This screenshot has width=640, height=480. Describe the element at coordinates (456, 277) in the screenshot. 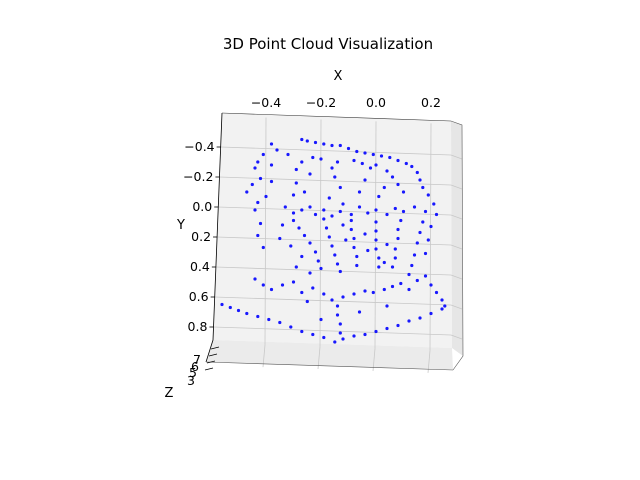

I see `y-side-grid-line` at that location.